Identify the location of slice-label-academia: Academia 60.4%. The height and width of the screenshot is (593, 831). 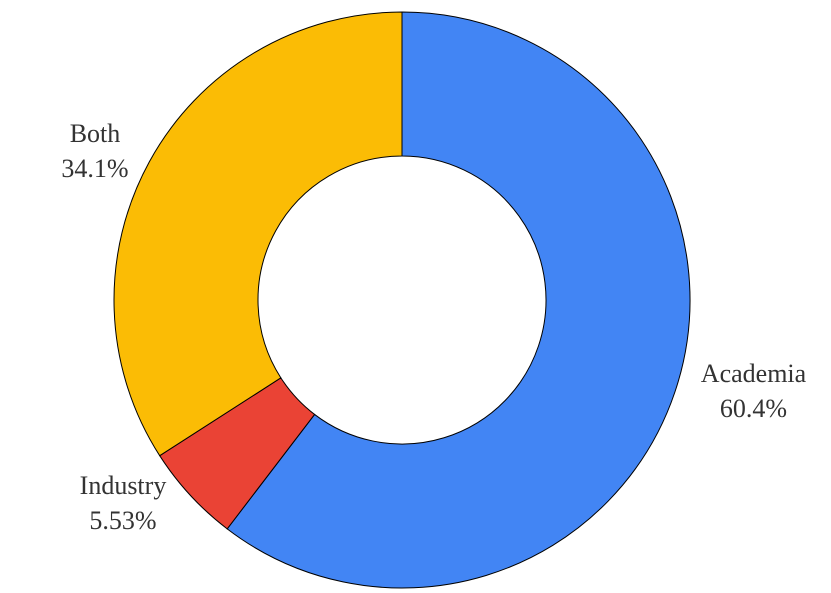
(753, 391).